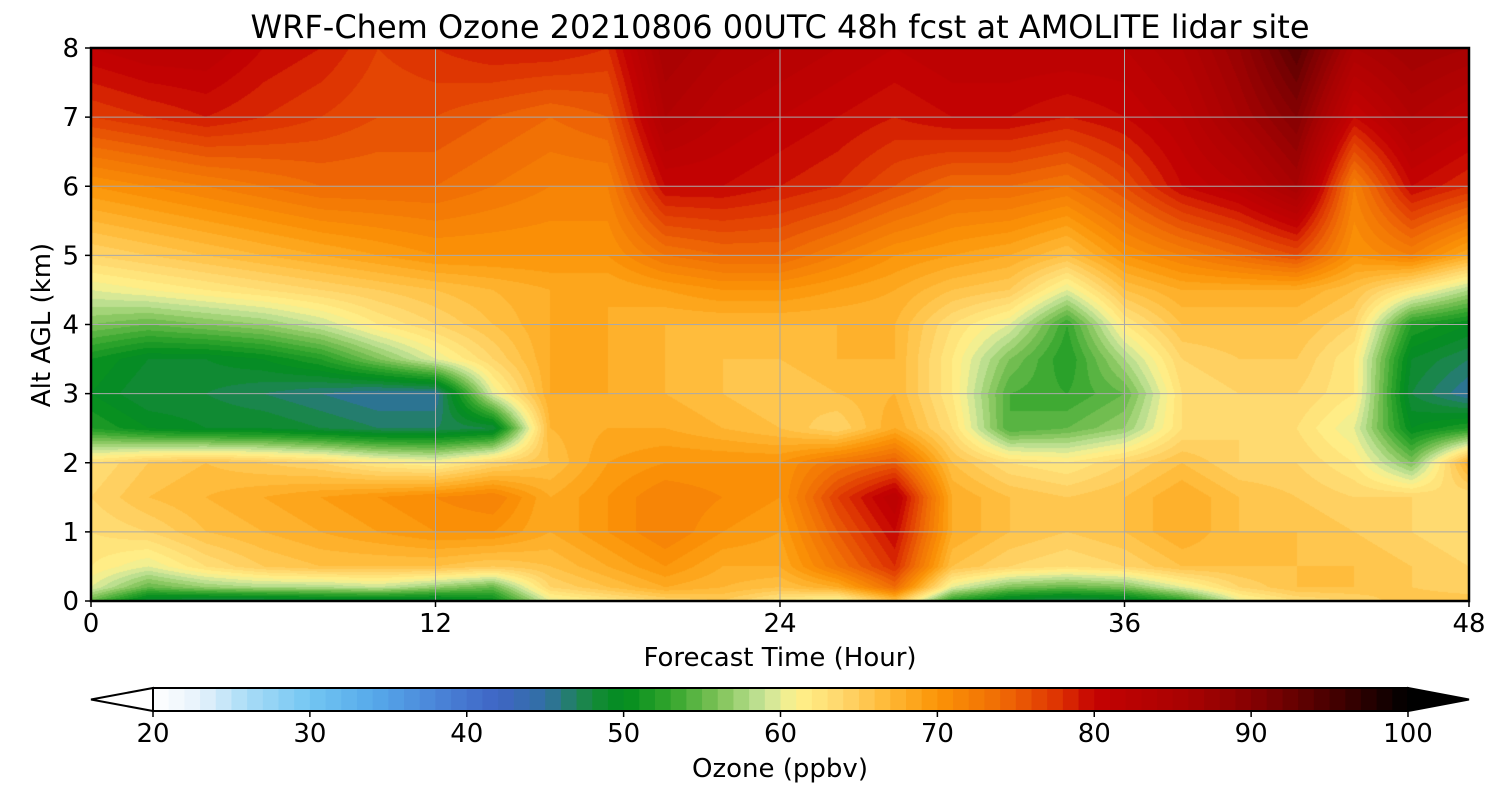  What do you see at coordinates (70, 395) in the screenshot?
I see `y-tick-label: 3` at bounding box center [70, 395].